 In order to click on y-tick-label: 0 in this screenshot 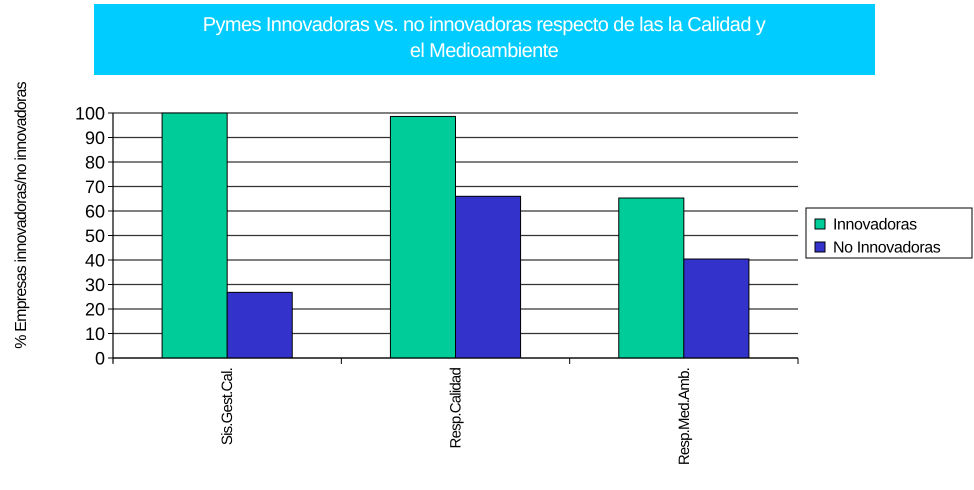, I will do `click(99, 358)`.